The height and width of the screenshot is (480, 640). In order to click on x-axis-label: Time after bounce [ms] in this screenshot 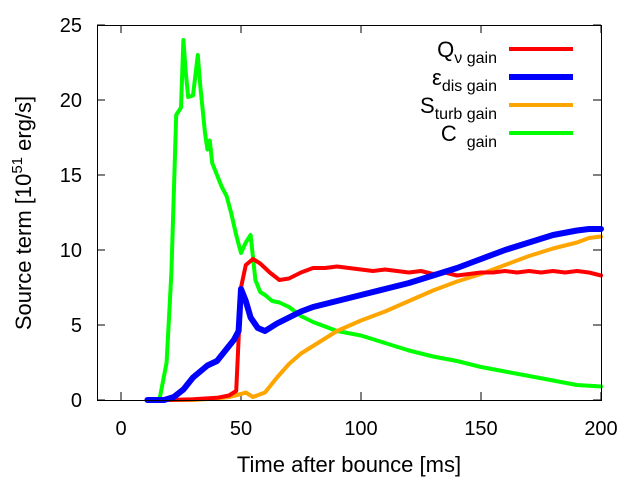, I will do `click(349, 464)`.